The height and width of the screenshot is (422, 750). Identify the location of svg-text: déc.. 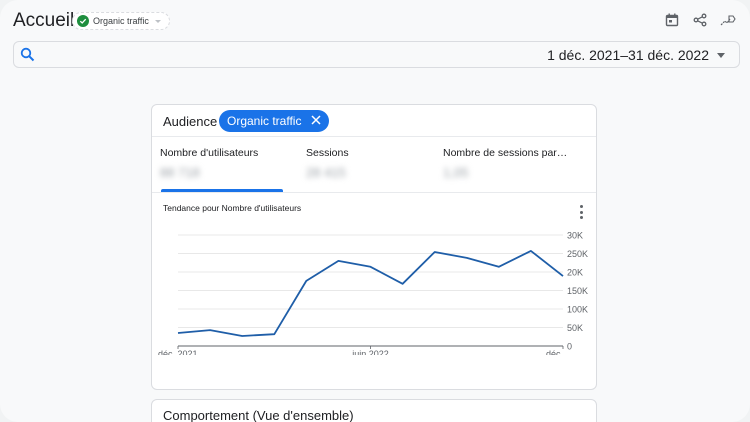
(554, 352).